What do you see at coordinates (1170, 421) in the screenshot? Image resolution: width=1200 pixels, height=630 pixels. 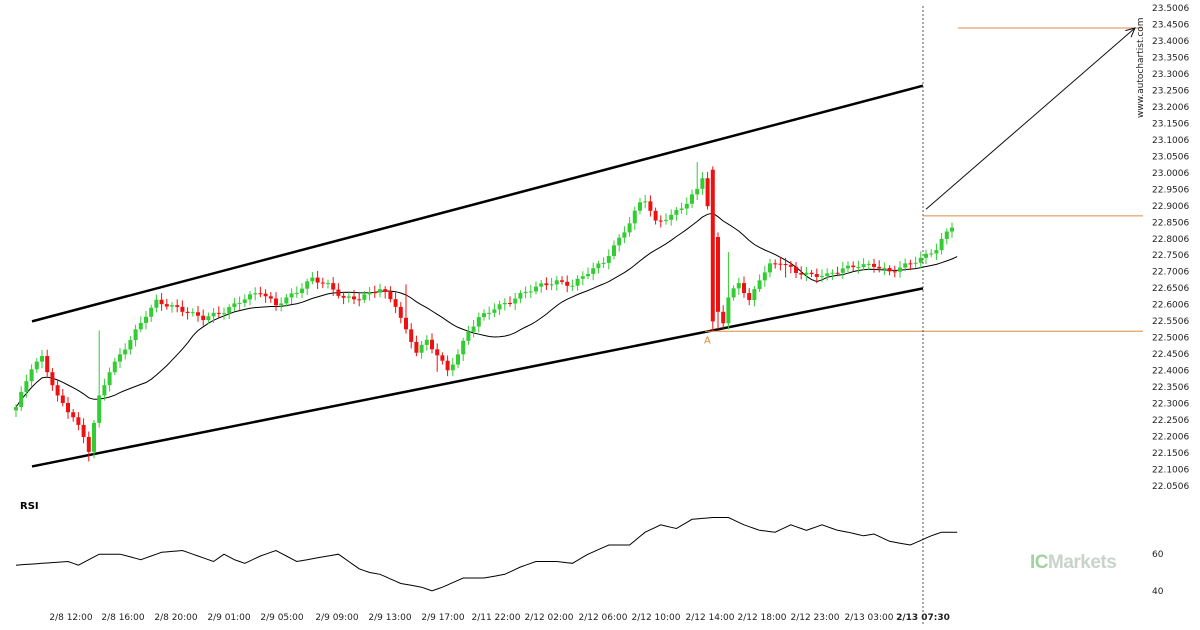 I see `price-tick-label: 22.2506` at bounding box center [1170, 421].